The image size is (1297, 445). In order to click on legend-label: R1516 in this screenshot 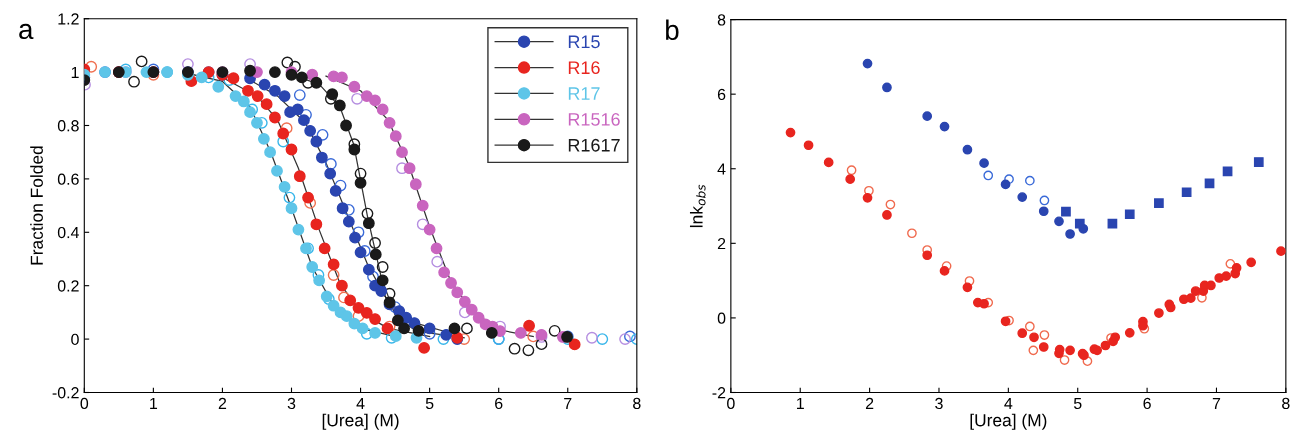, I will do `click(594, 119)`.